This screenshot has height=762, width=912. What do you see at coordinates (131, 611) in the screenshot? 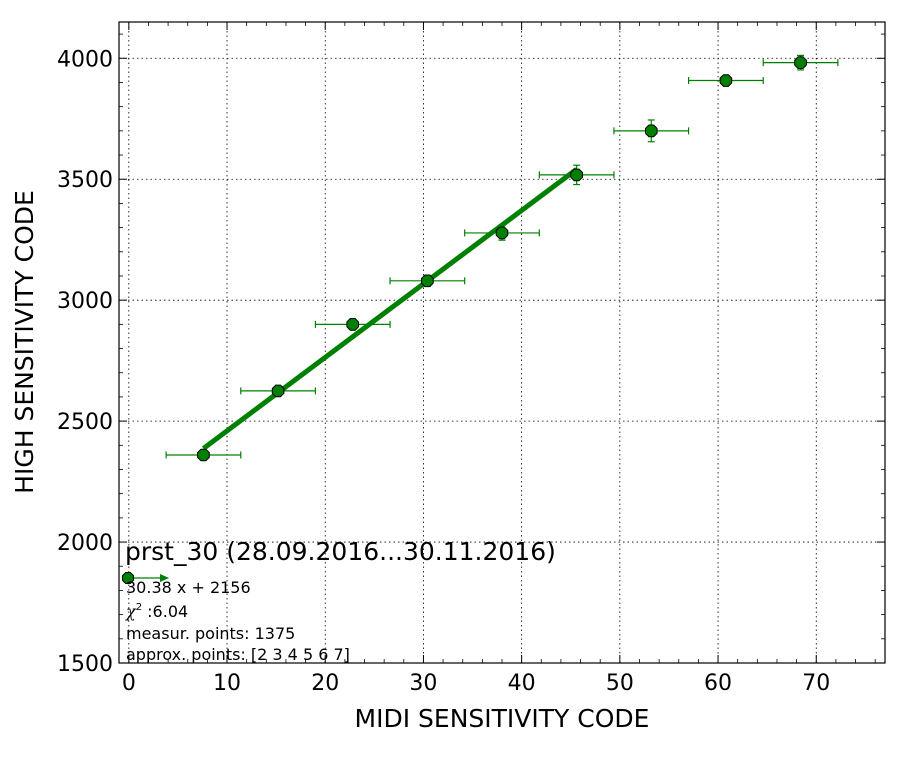
I see `chi2-symbol: χ` at bounding box center [131, 611].